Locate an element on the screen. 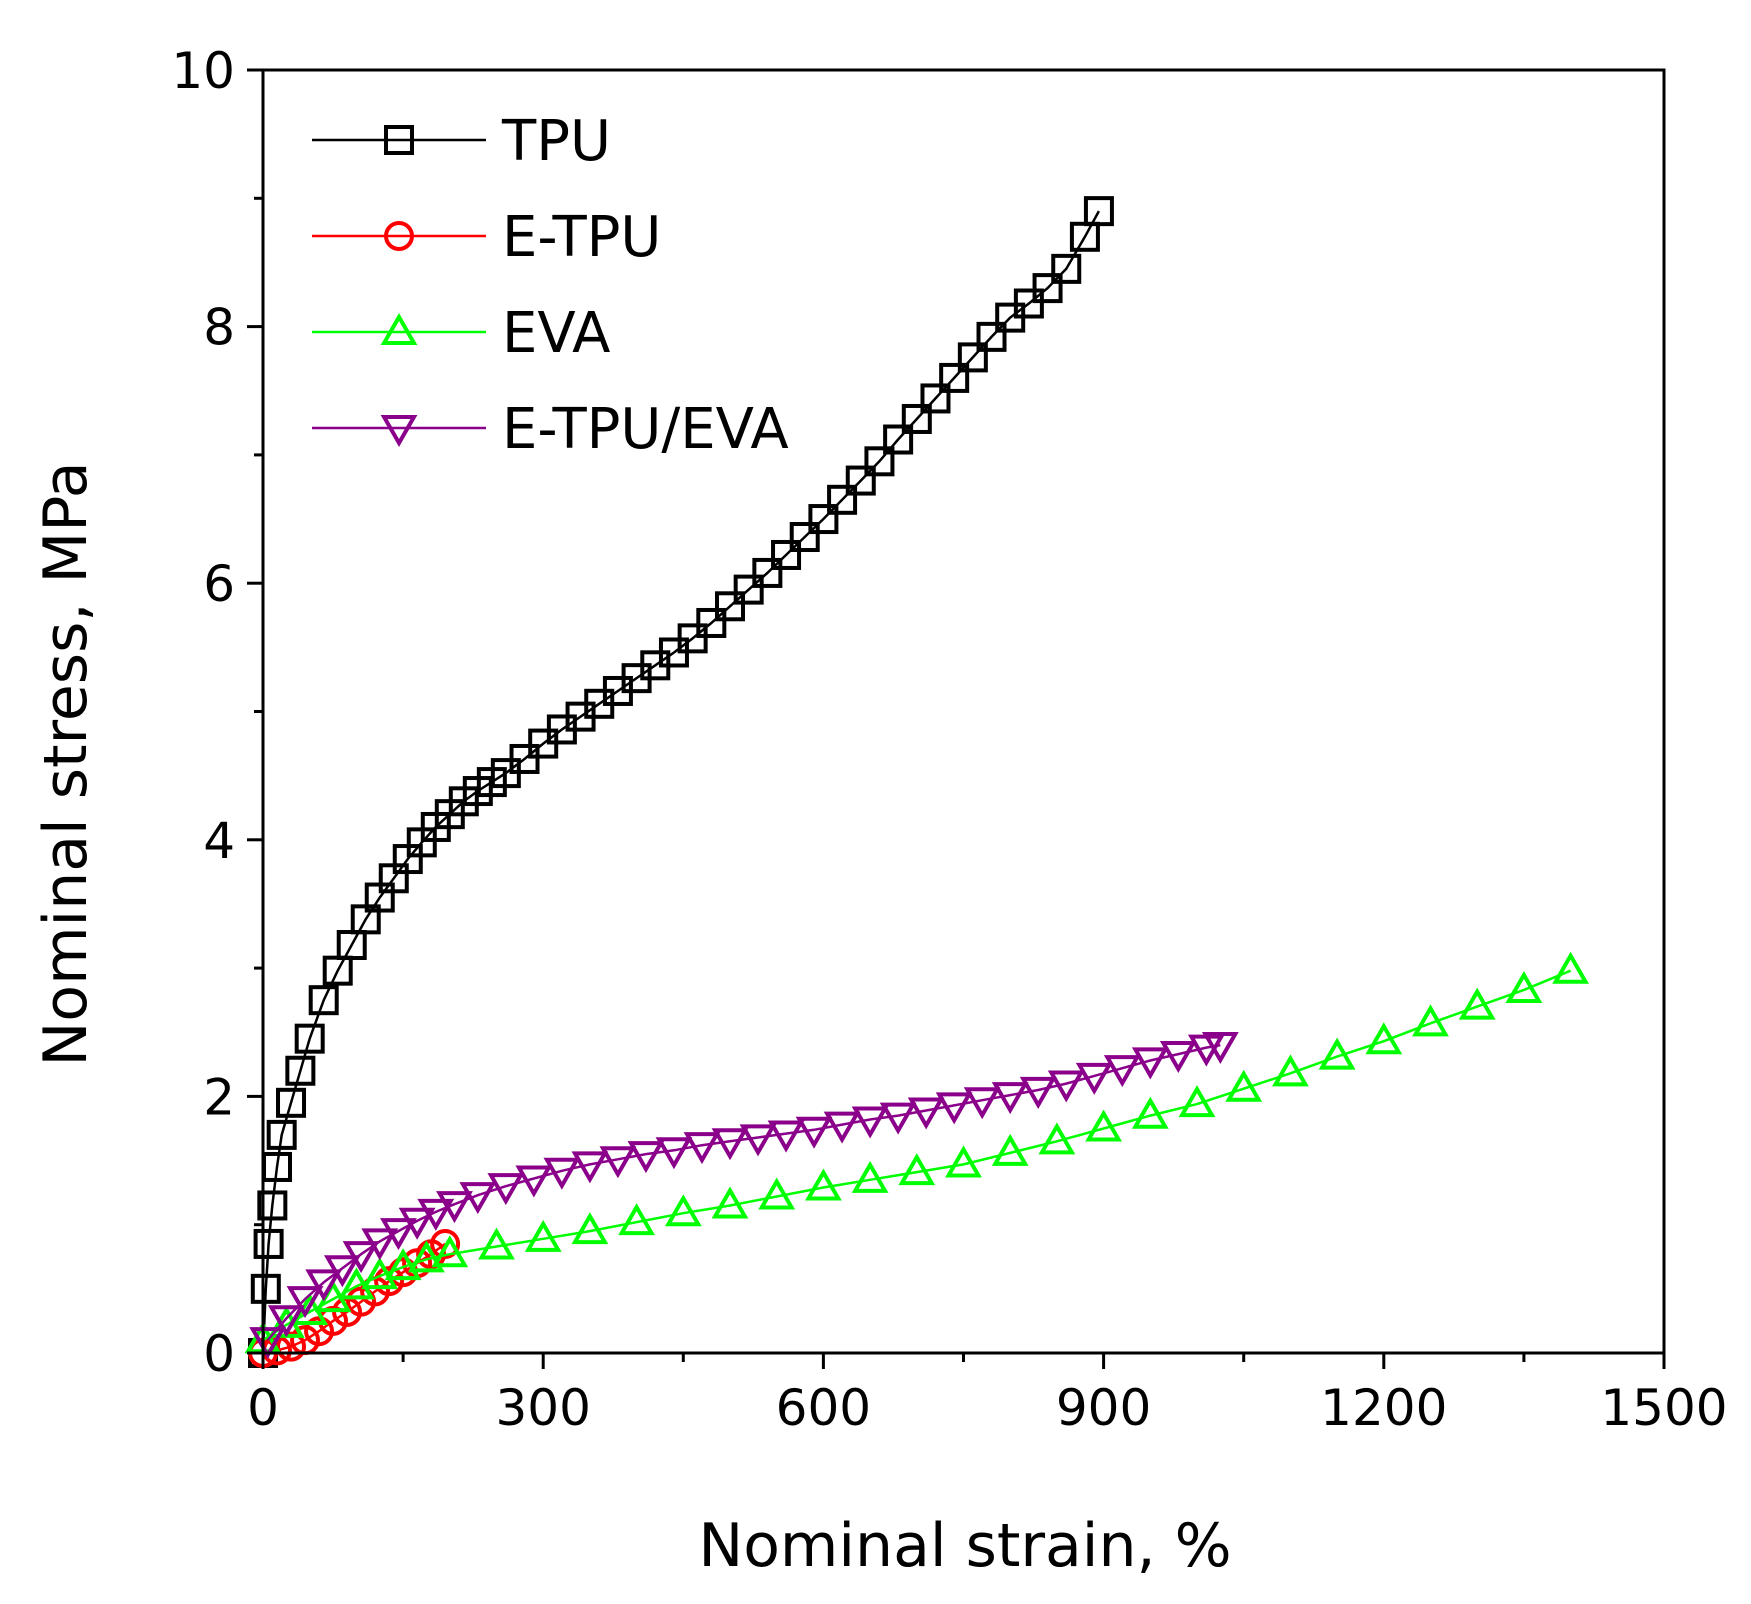 The width and height of the screenshot is (1751, 1604). legend: TPU E-TPU EVA E-TPU/EVA is located at coordinates (550, 285).